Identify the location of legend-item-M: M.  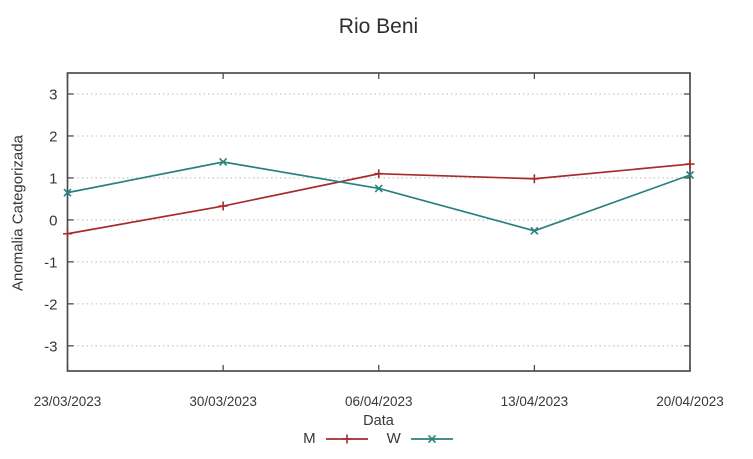
(336, 438).